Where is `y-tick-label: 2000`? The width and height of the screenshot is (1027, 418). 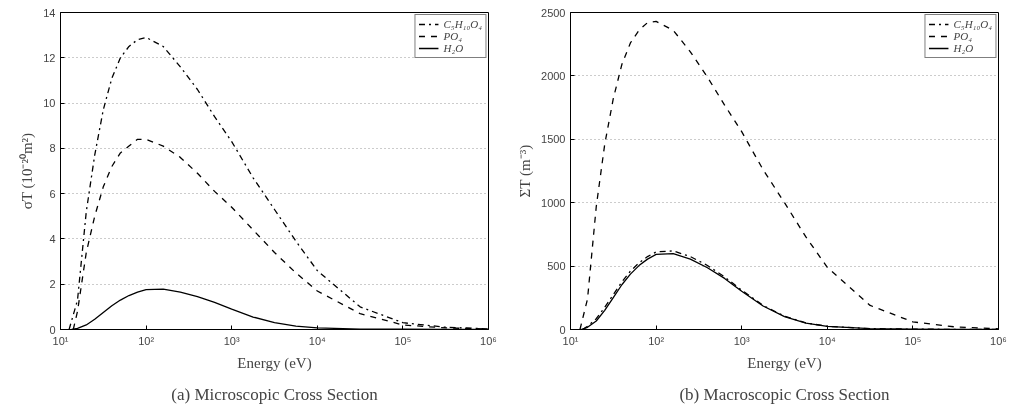
y-tick-label: 2000 is located at coordinates (553, 75).